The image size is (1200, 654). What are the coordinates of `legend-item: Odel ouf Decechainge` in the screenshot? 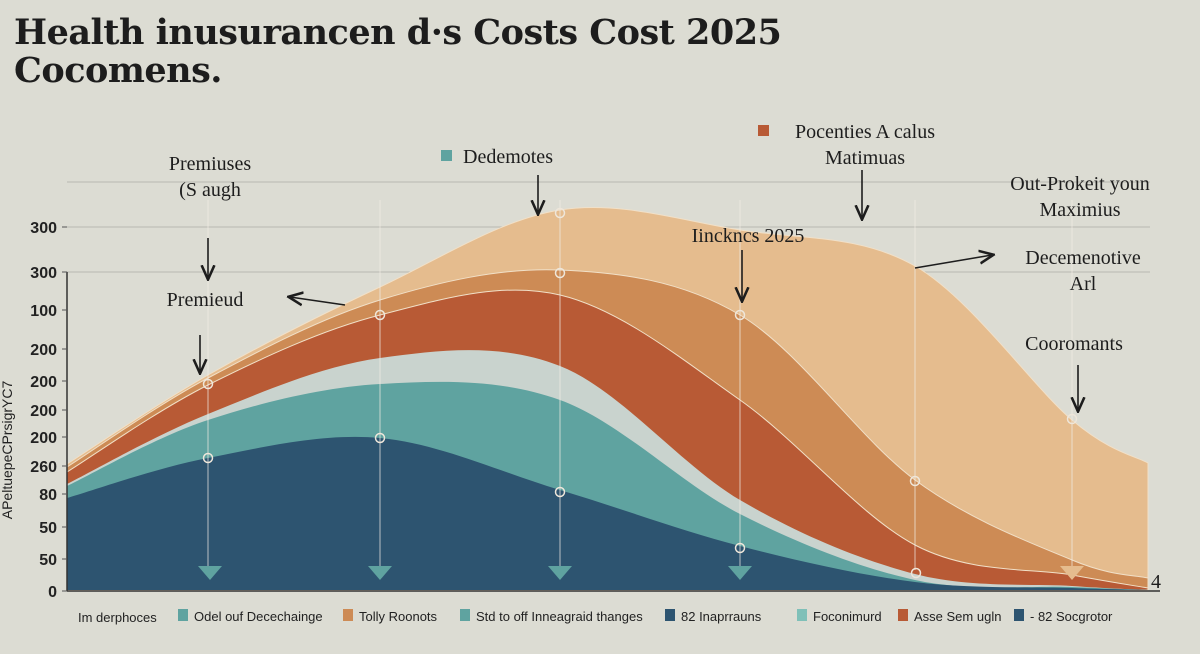 It's located at (250, 616).